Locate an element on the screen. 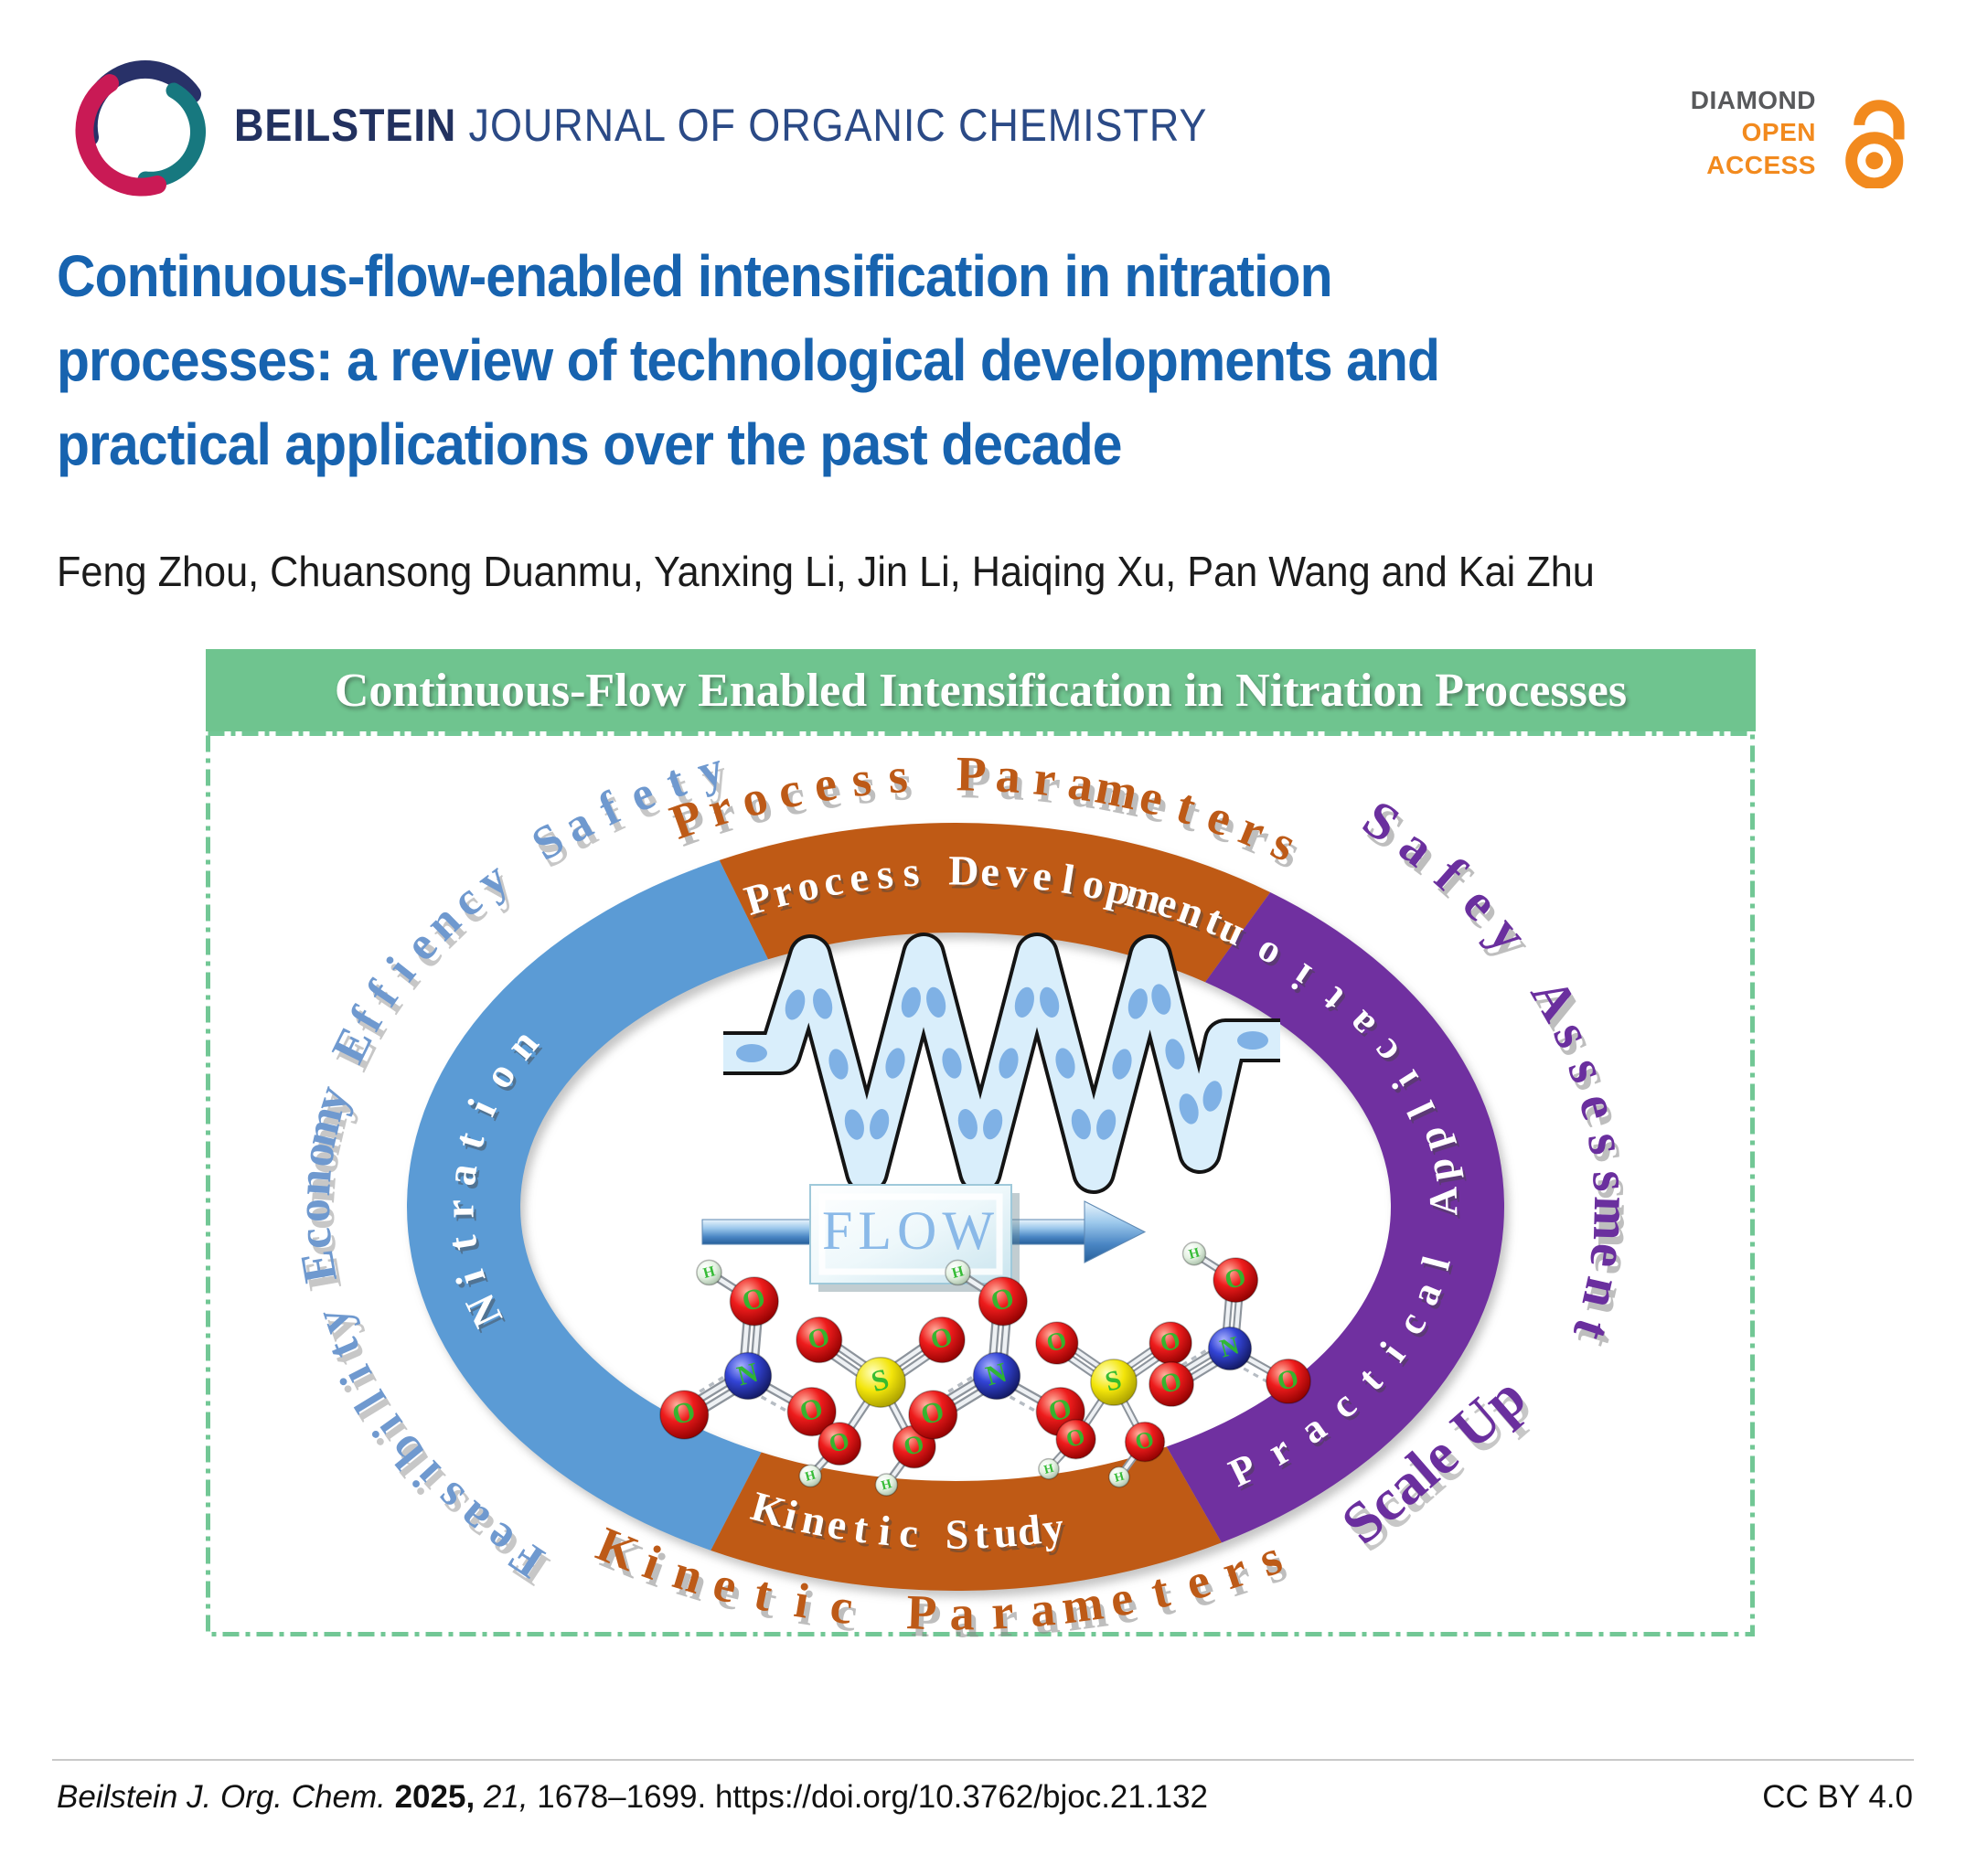 The width and height of the screenshot is (1966, 1876). badge-access-label: ACCESS is located at coordinates (1761, 164).